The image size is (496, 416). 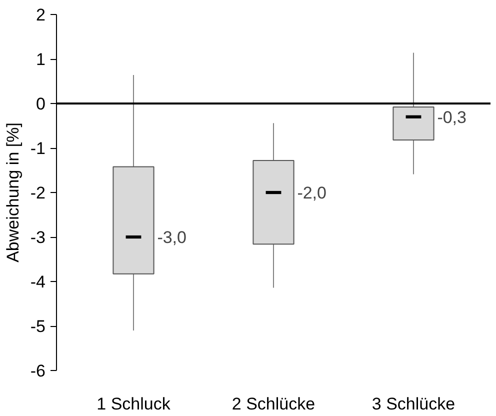 I want to click on y-tick-label: 1, so click(x=41, y=59).